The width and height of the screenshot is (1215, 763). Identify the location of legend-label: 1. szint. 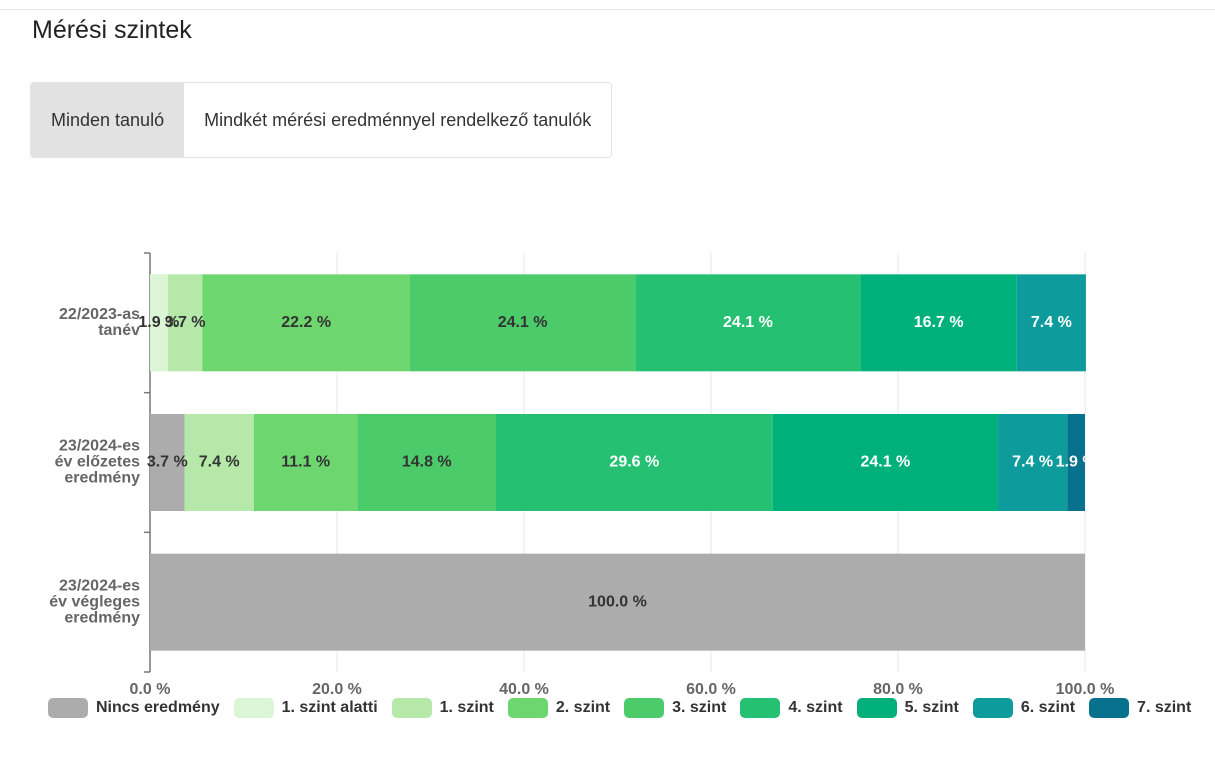
(466, 707).